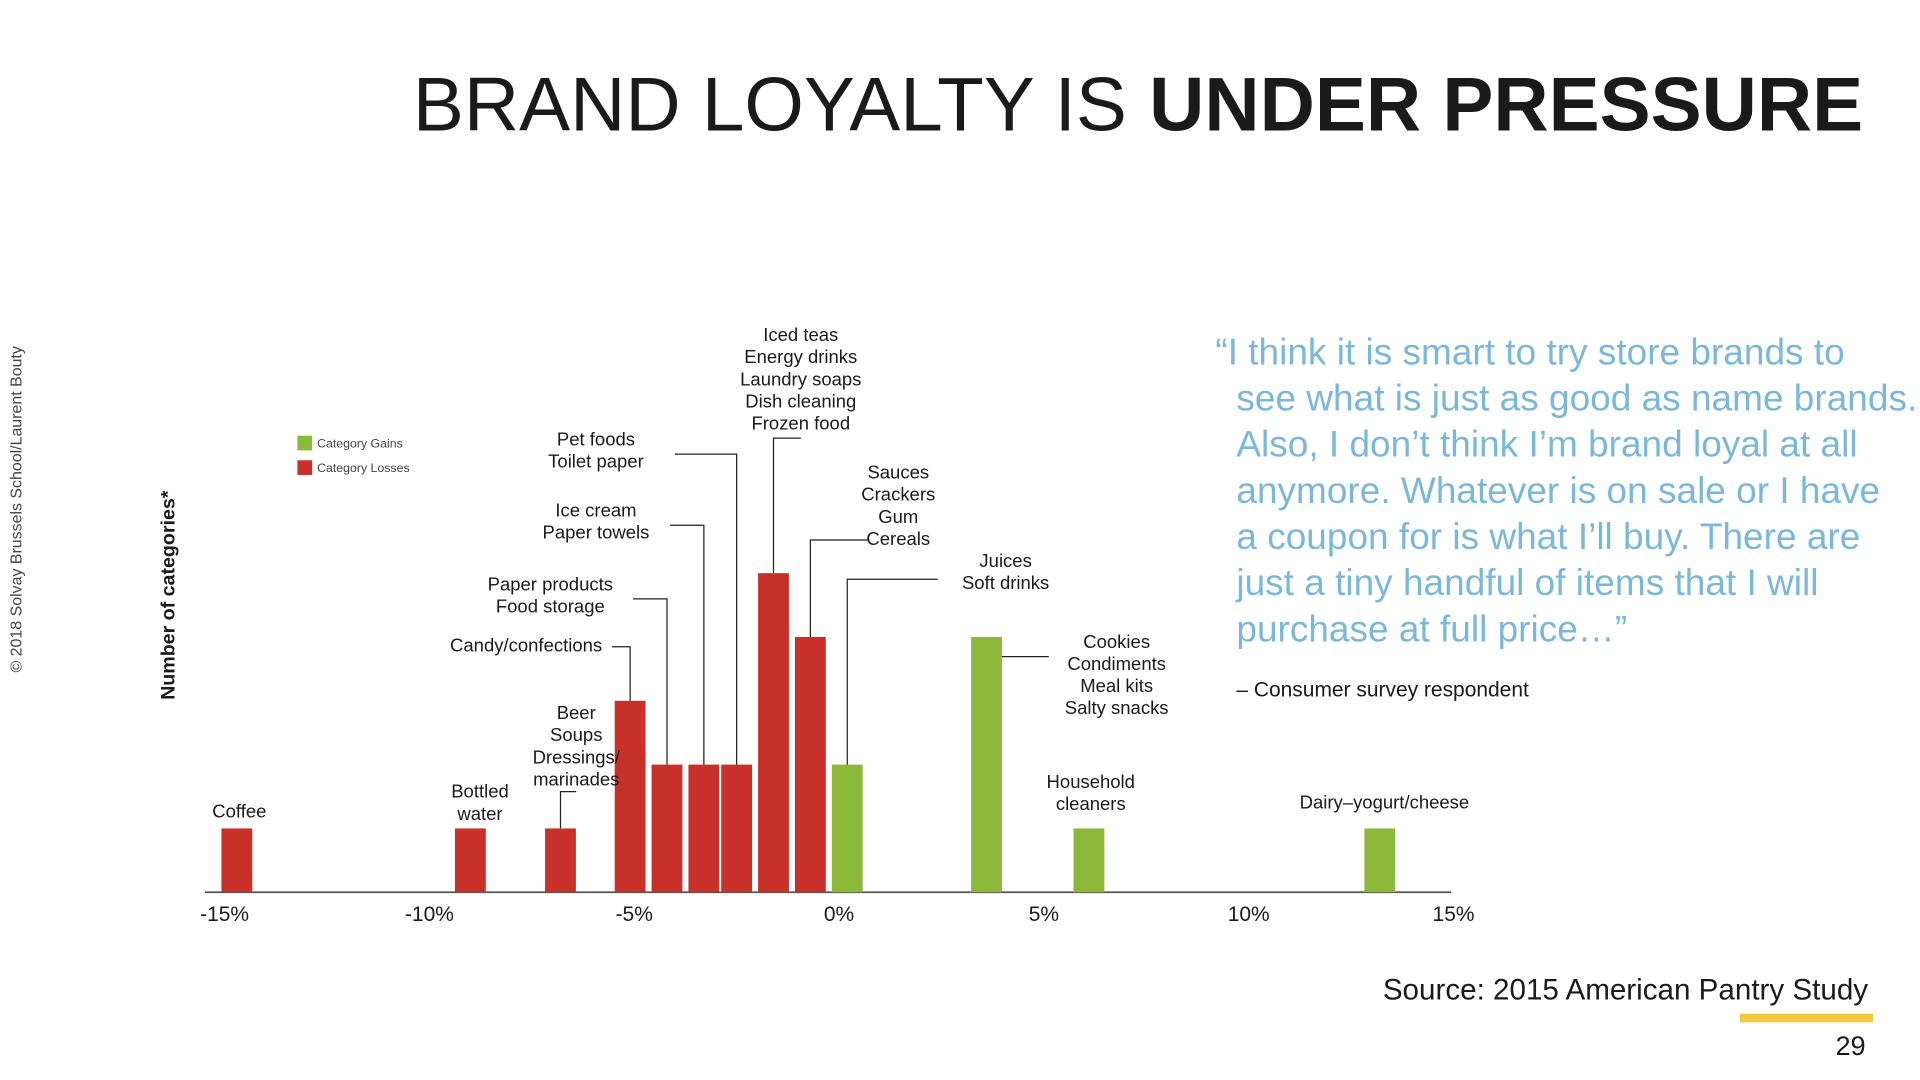 The width and height of the screenshot is (1920, 1080). I want to click on x-tick-label: 5%, so click(1044, 914).